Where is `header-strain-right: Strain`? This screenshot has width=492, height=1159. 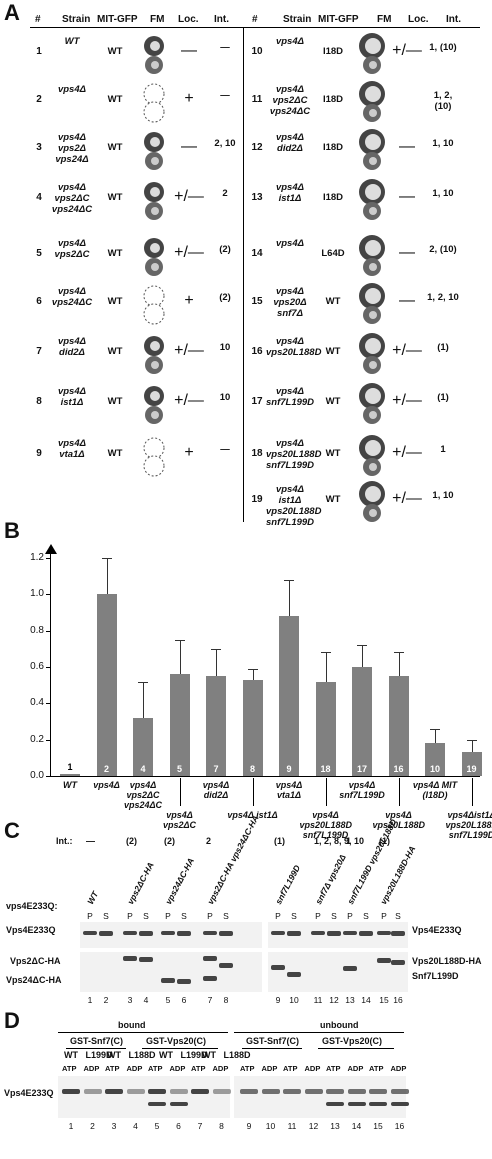 header-strain-right: Strain is located at coordinates (297, 19).